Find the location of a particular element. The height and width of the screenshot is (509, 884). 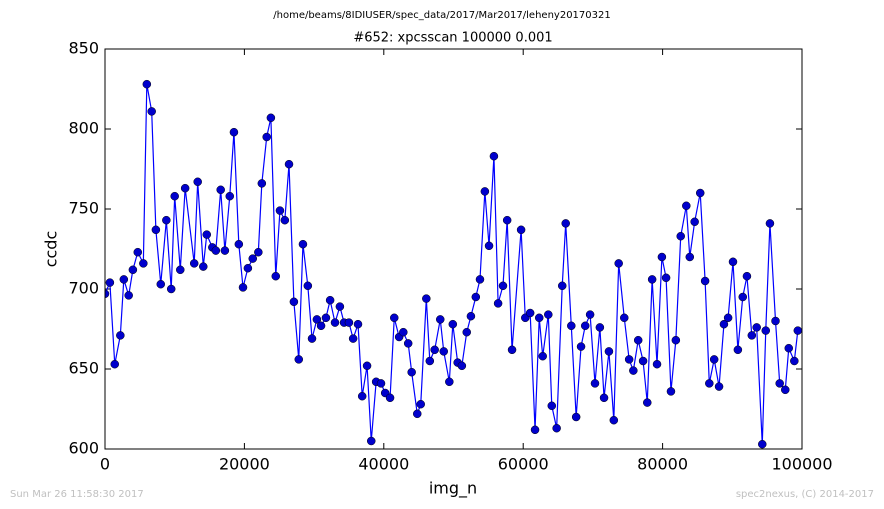

y-tick-label: 850 is located at coordinates (83, 48).